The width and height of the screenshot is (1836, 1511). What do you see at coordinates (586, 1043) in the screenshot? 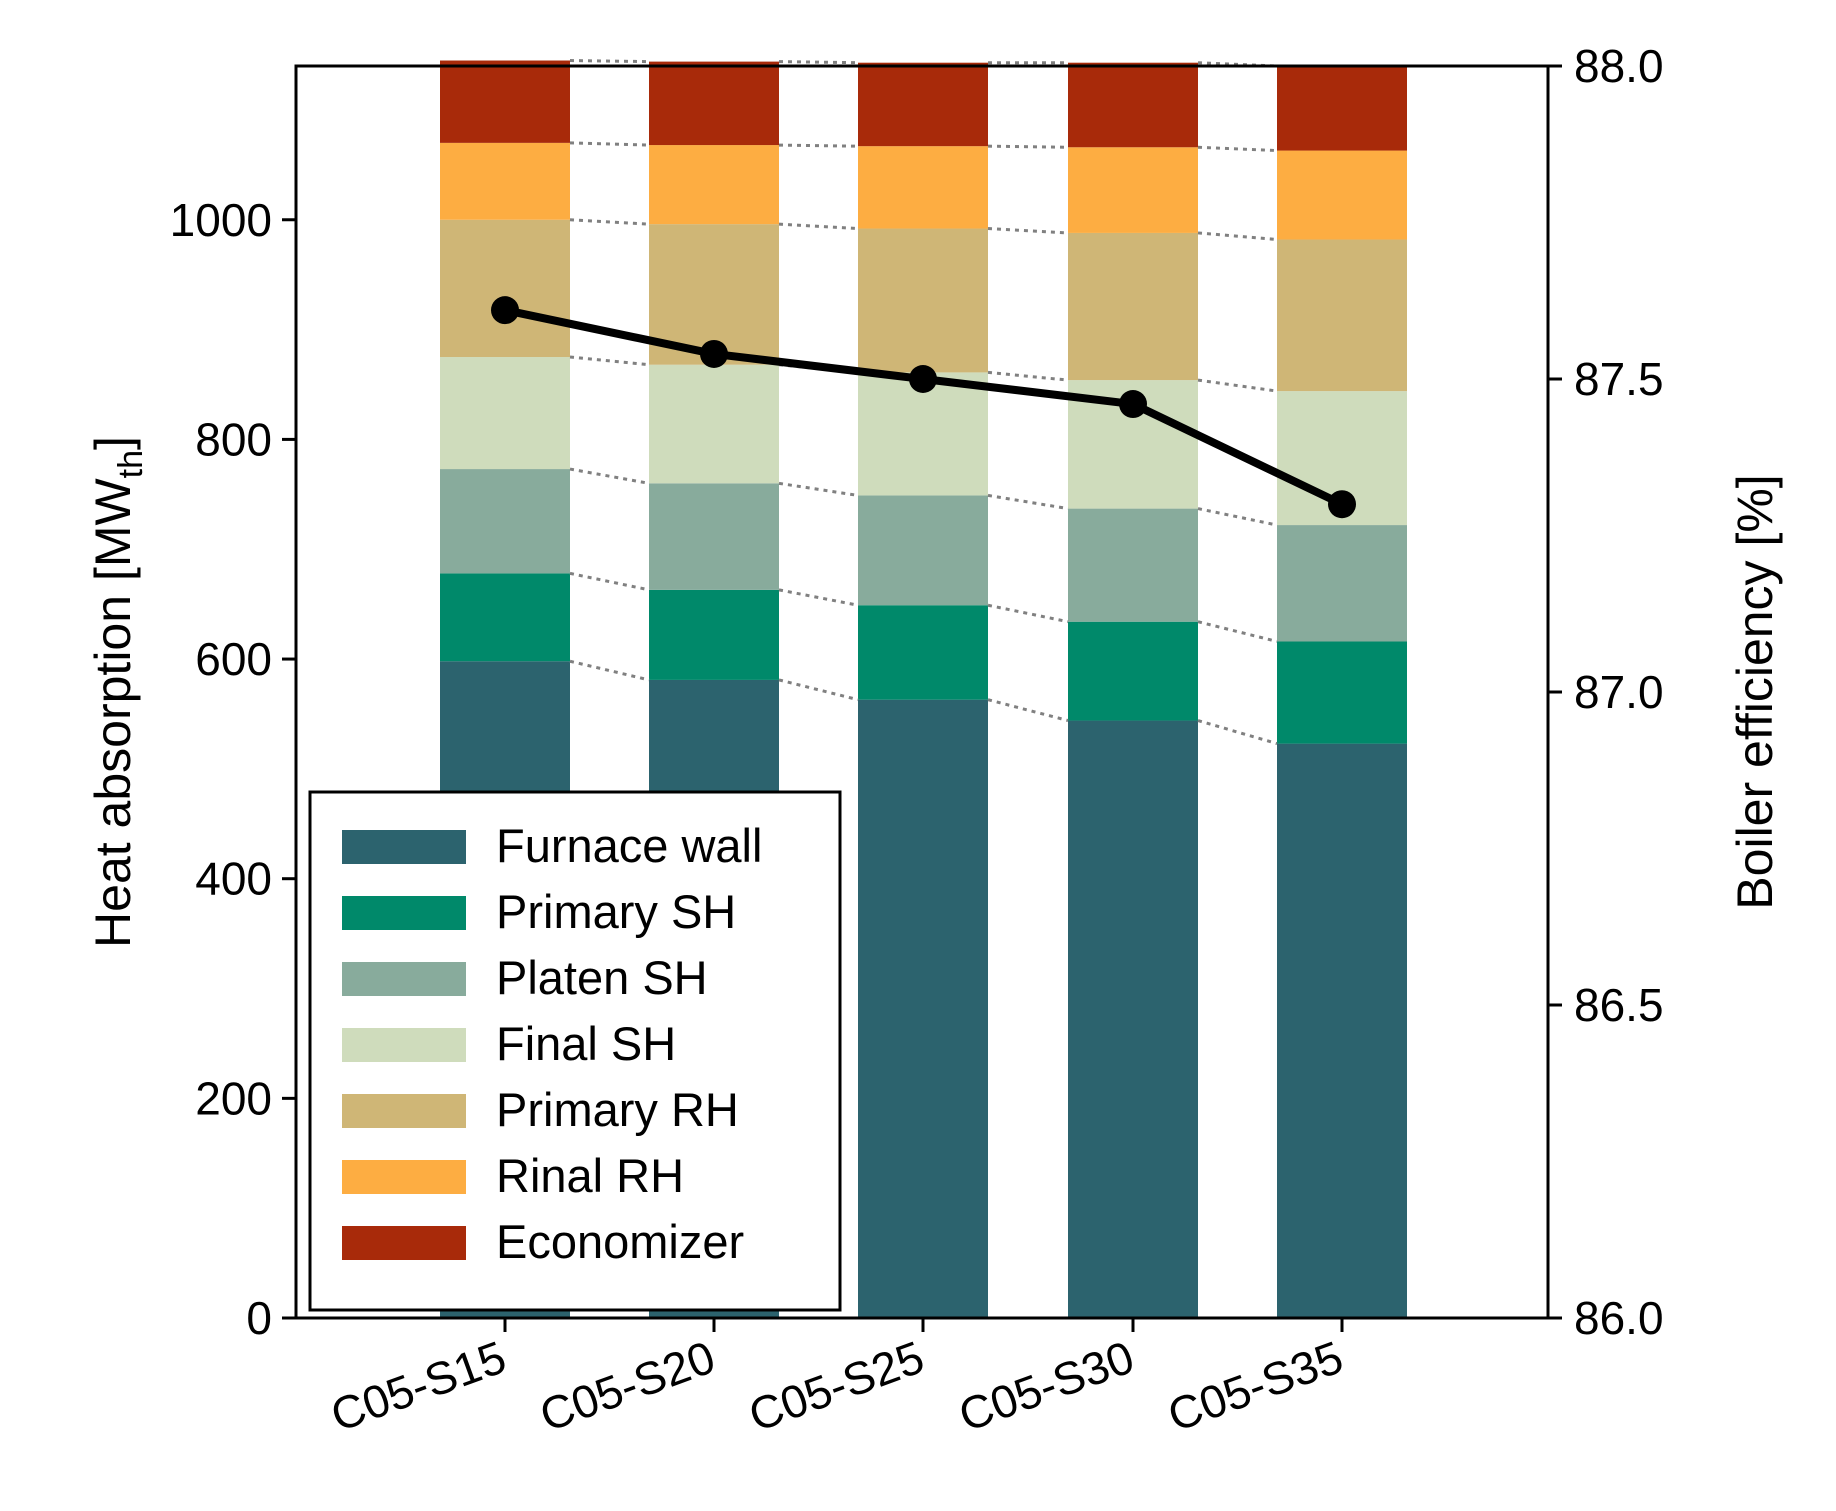
I see `legend-label: Final SH` at bounding box center [586, 1043].